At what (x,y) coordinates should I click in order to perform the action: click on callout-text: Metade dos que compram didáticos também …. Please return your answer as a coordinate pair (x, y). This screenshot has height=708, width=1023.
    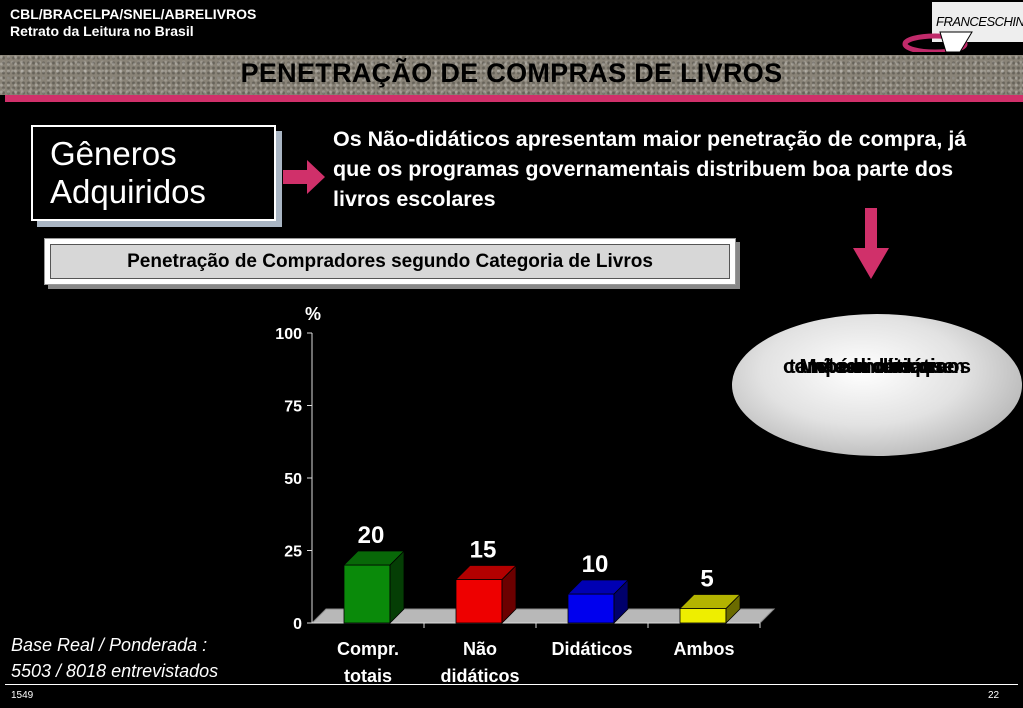
    Looking at the image, I should click on (877, 371).